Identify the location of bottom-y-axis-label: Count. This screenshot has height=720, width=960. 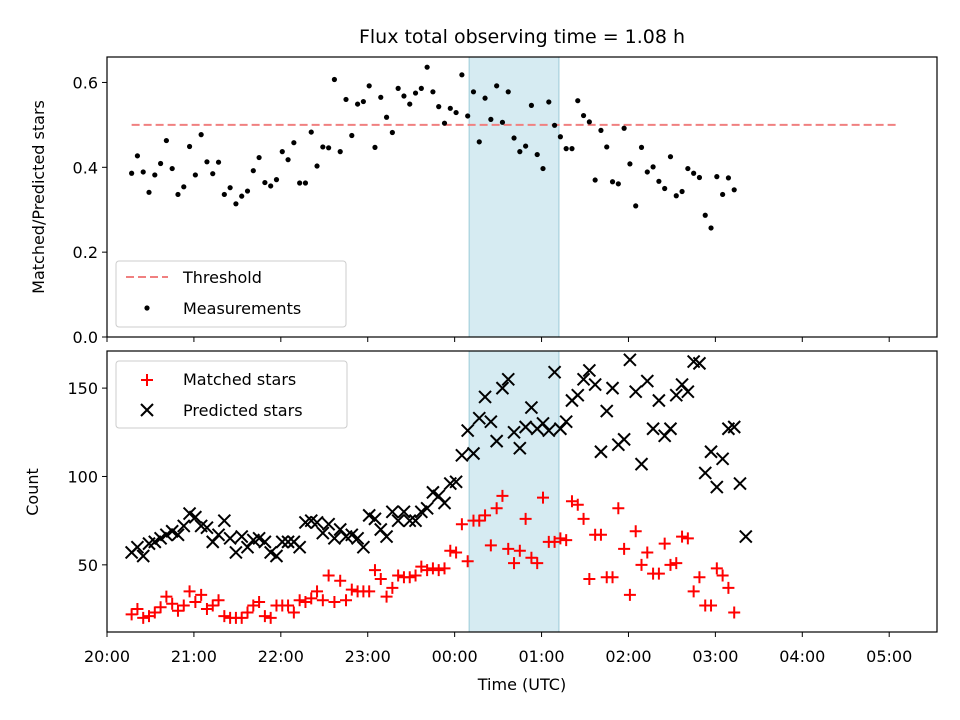
(32, 492).